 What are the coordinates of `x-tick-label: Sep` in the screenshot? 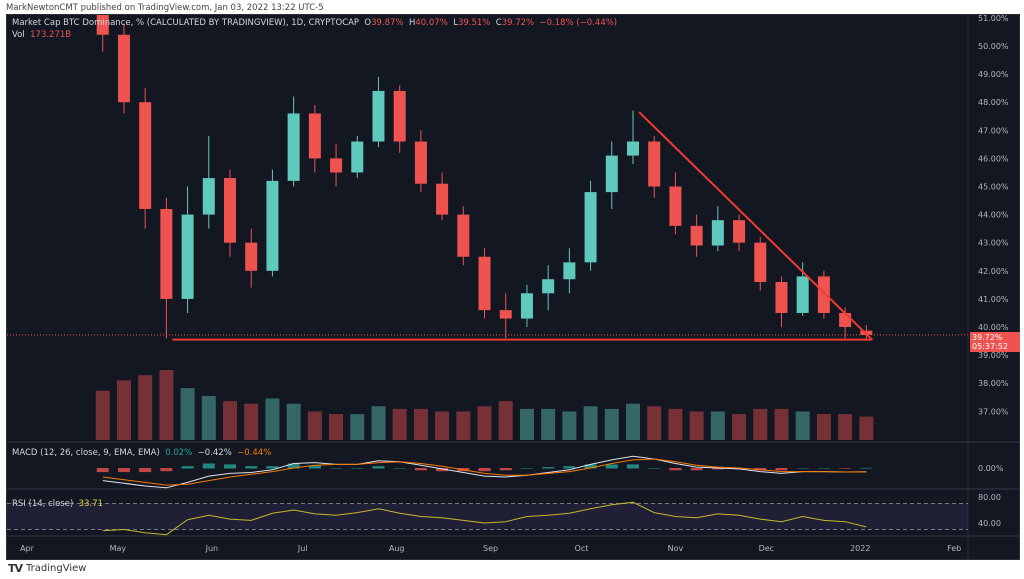 It's located at (490, 548).